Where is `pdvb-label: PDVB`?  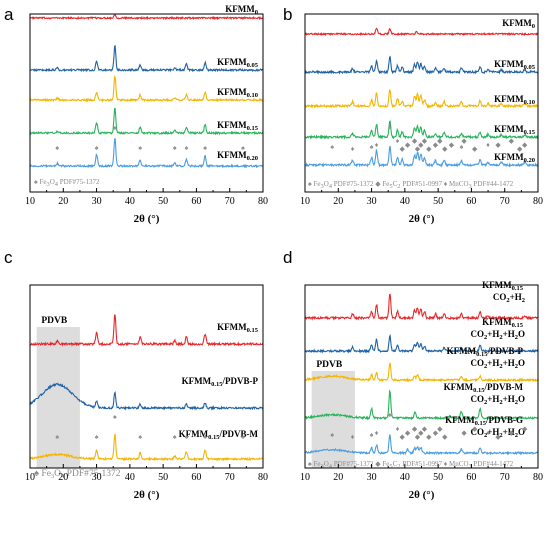
pdvb-label: PDVB is located at coordinates (329, 365).